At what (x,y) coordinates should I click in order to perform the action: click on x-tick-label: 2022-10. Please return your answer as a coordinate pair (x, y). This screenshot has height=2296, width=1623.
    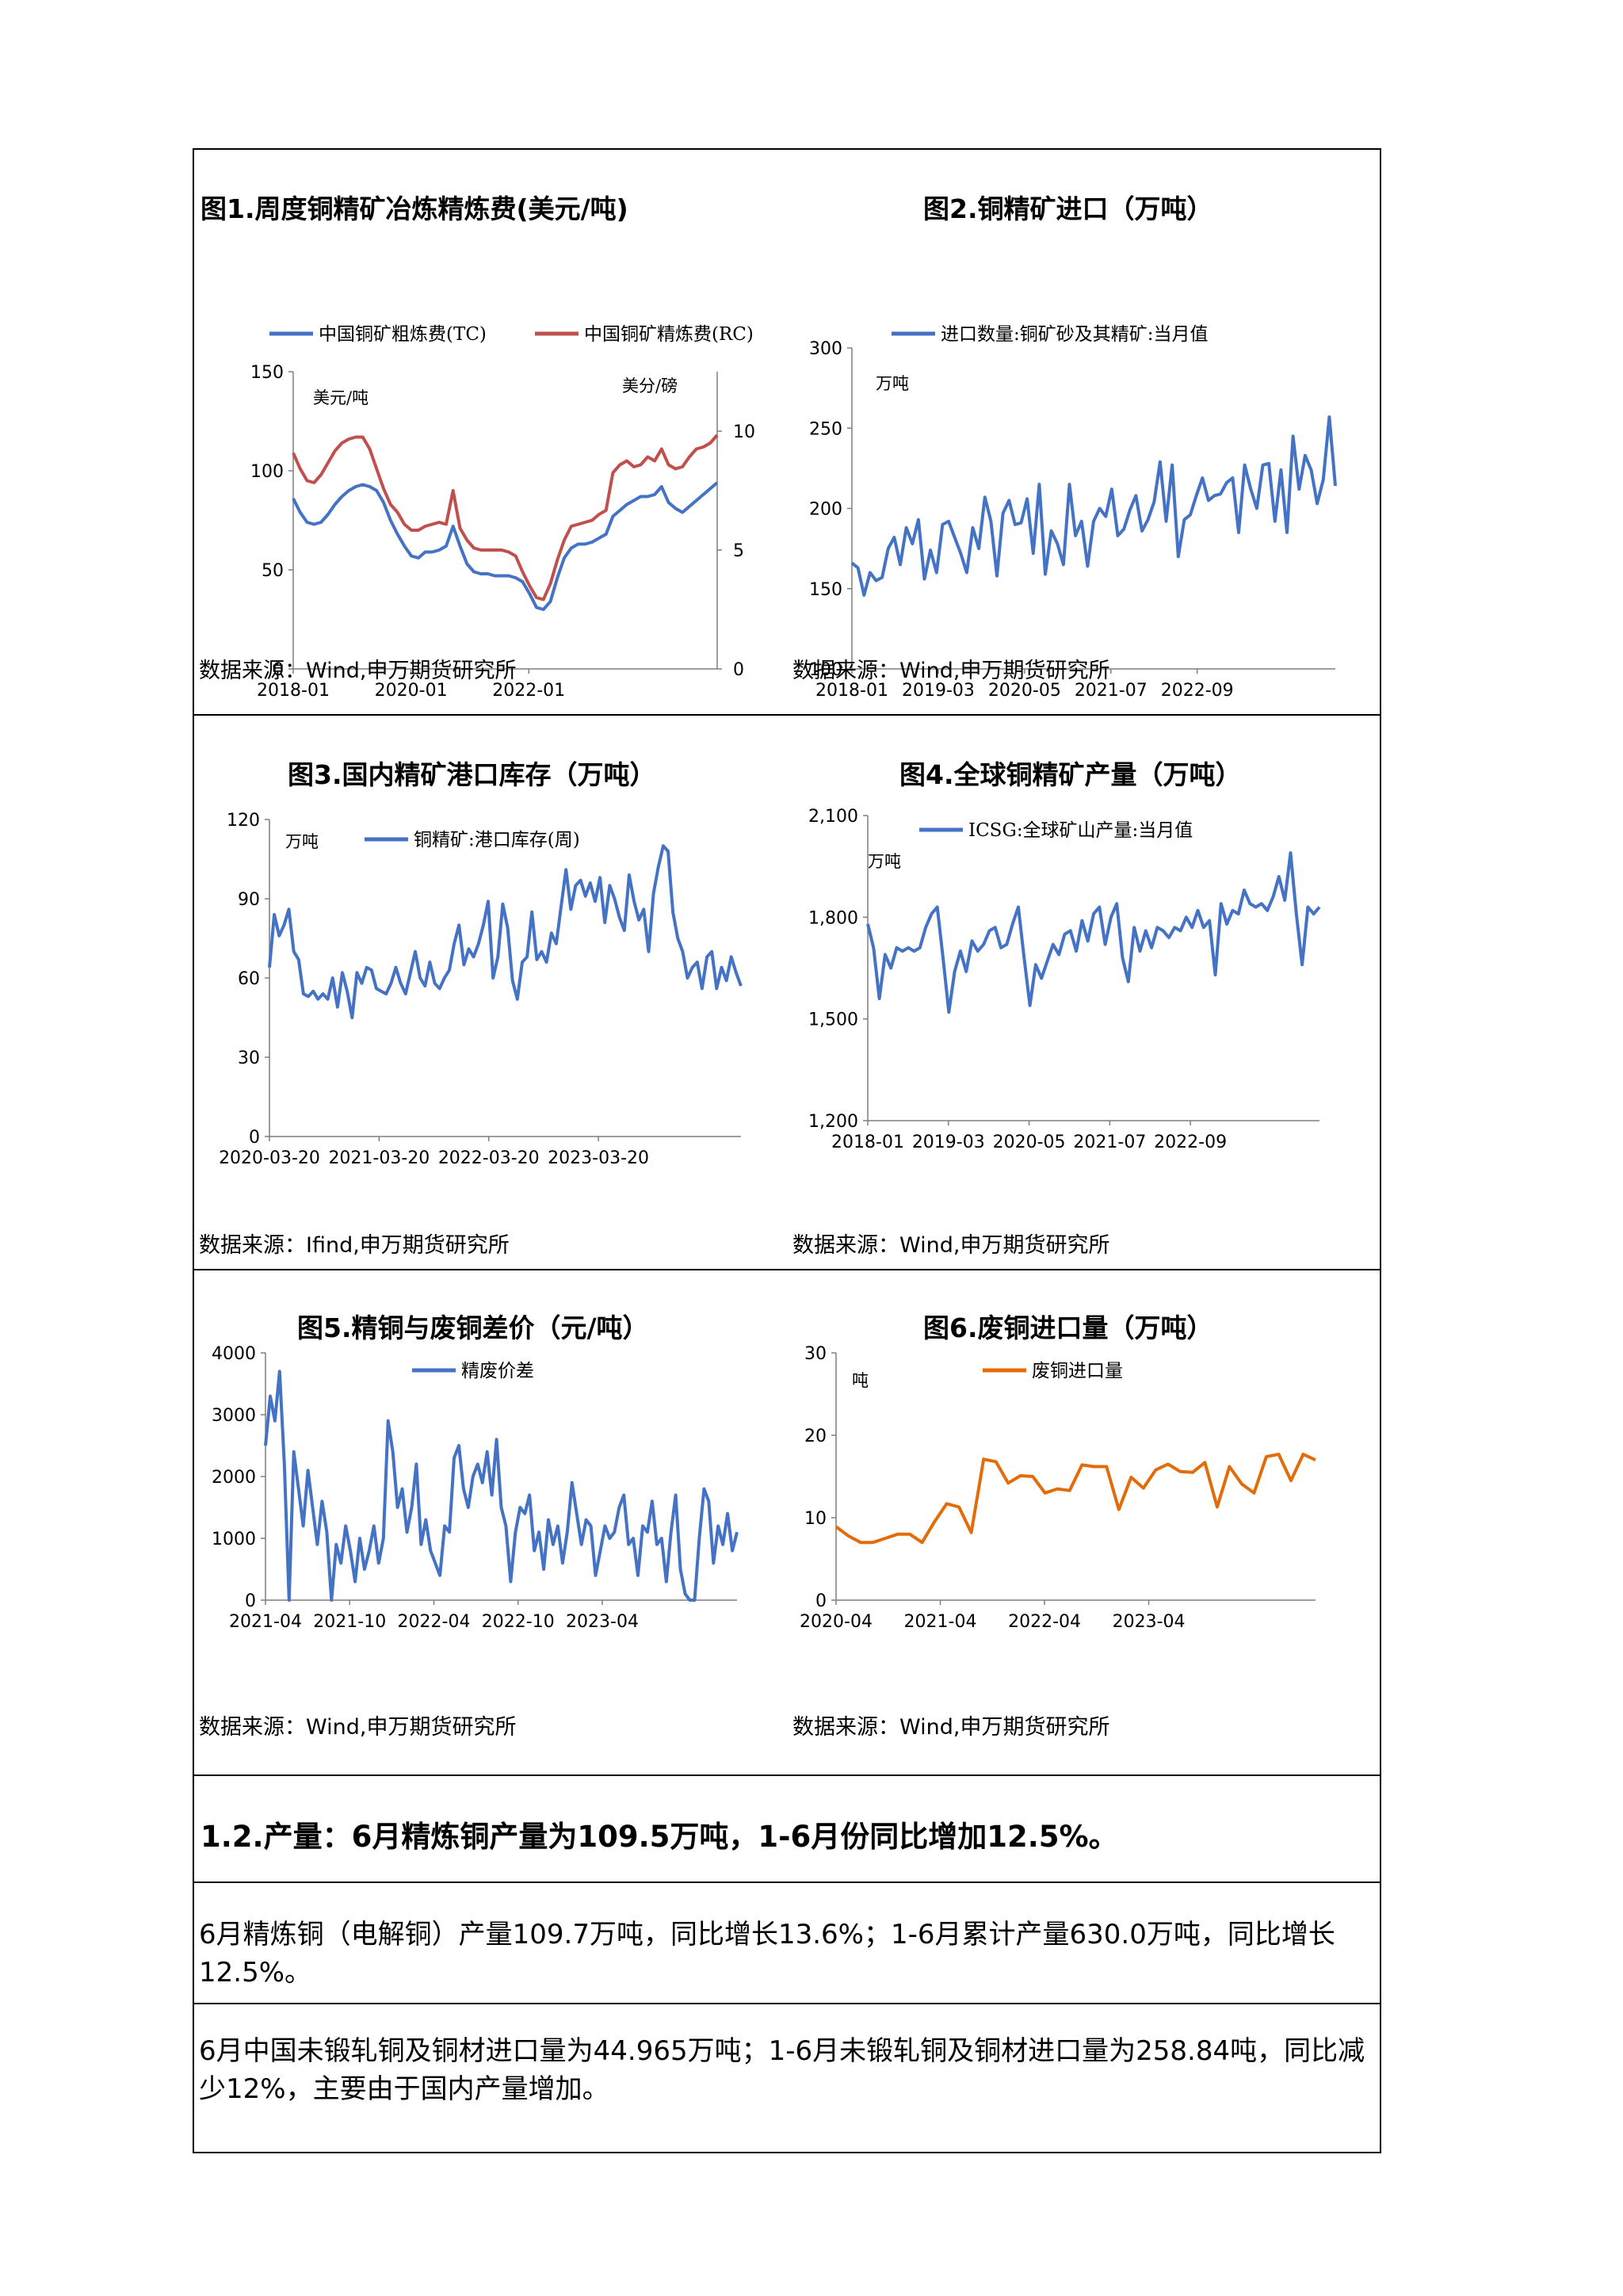
    Looking at the image, I should click on (518, 1622).